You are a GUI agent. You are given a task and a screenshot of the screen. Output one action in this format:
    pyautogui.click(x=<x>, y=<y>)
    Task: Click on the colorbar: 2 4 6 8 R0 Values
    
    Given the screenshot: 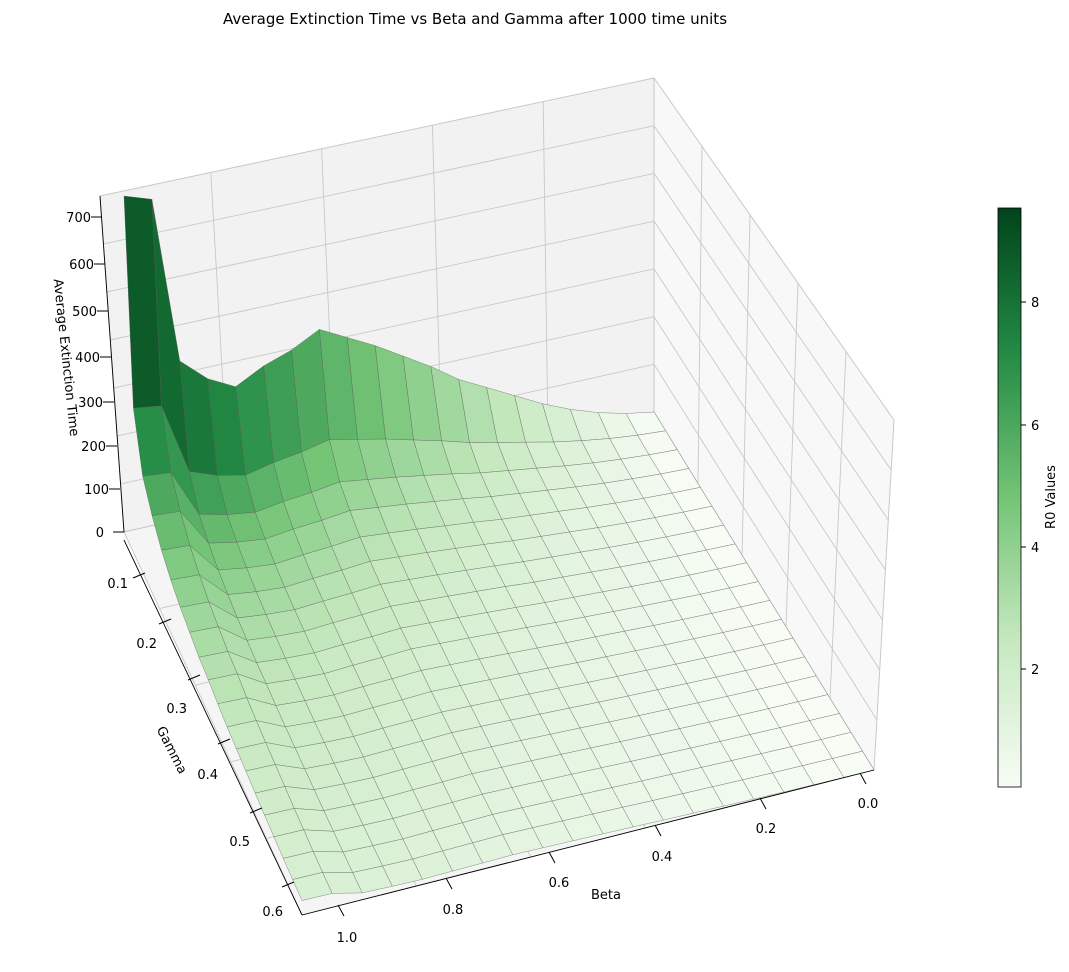 What is the action you would take?
    pyautogui.click(x=1028, y=497)
    